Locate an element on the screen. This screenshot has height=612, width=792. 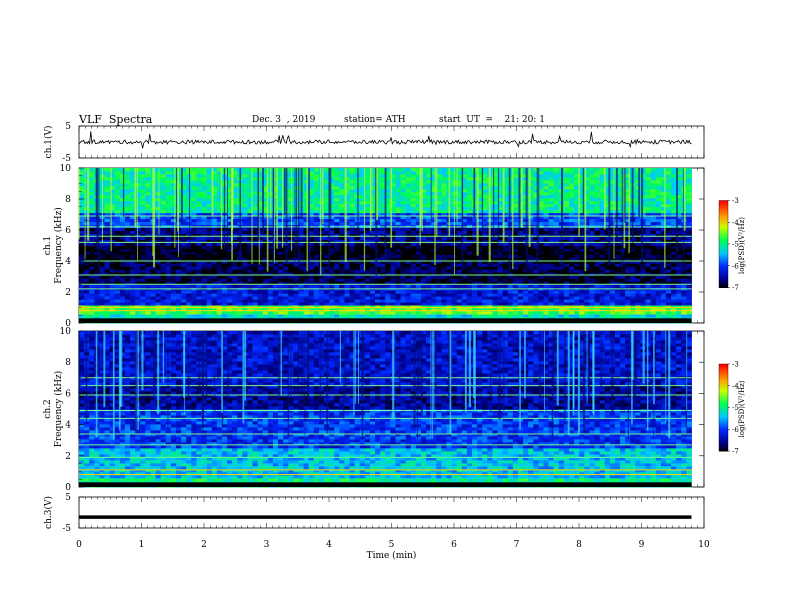
x-tick-label: 3 is located at coordinates (267, 545).